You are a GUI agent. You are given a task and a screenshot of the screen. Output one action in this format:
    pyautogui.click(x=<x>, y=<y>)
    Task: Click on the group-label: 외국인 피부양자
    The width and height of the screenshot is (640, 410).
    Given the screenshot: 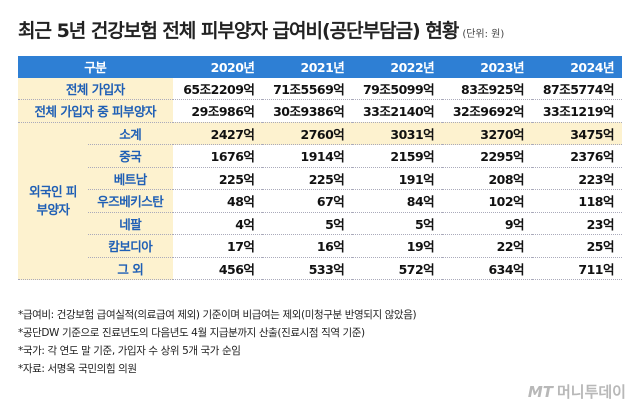 What is the action you would take?
    pyautogui.click(x=53, y=201)
    